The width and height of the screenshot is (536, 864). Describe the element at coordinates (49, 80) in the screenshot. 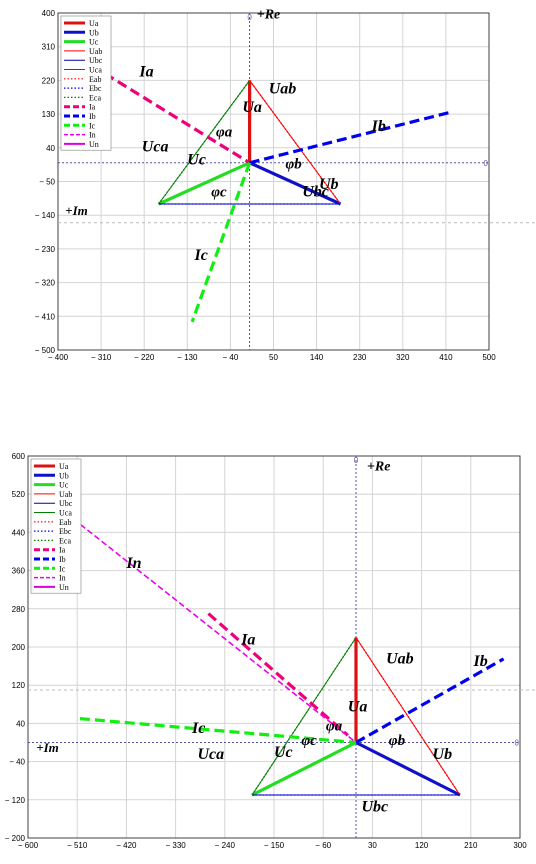

I see `y-tick-label: 220` at that location.